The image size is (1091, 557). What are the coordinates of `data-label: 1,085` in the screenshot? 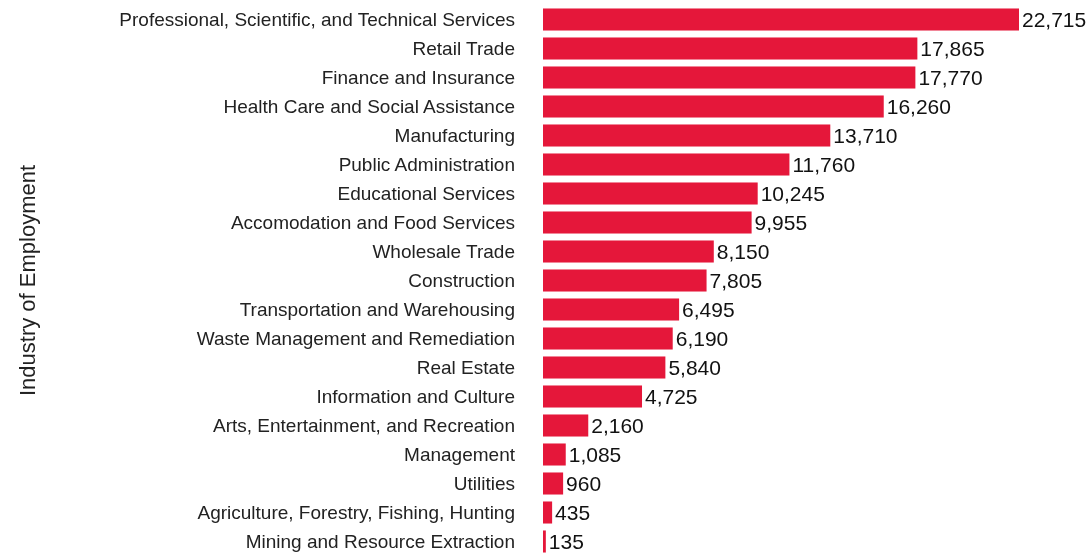 It's located at (595, 455).